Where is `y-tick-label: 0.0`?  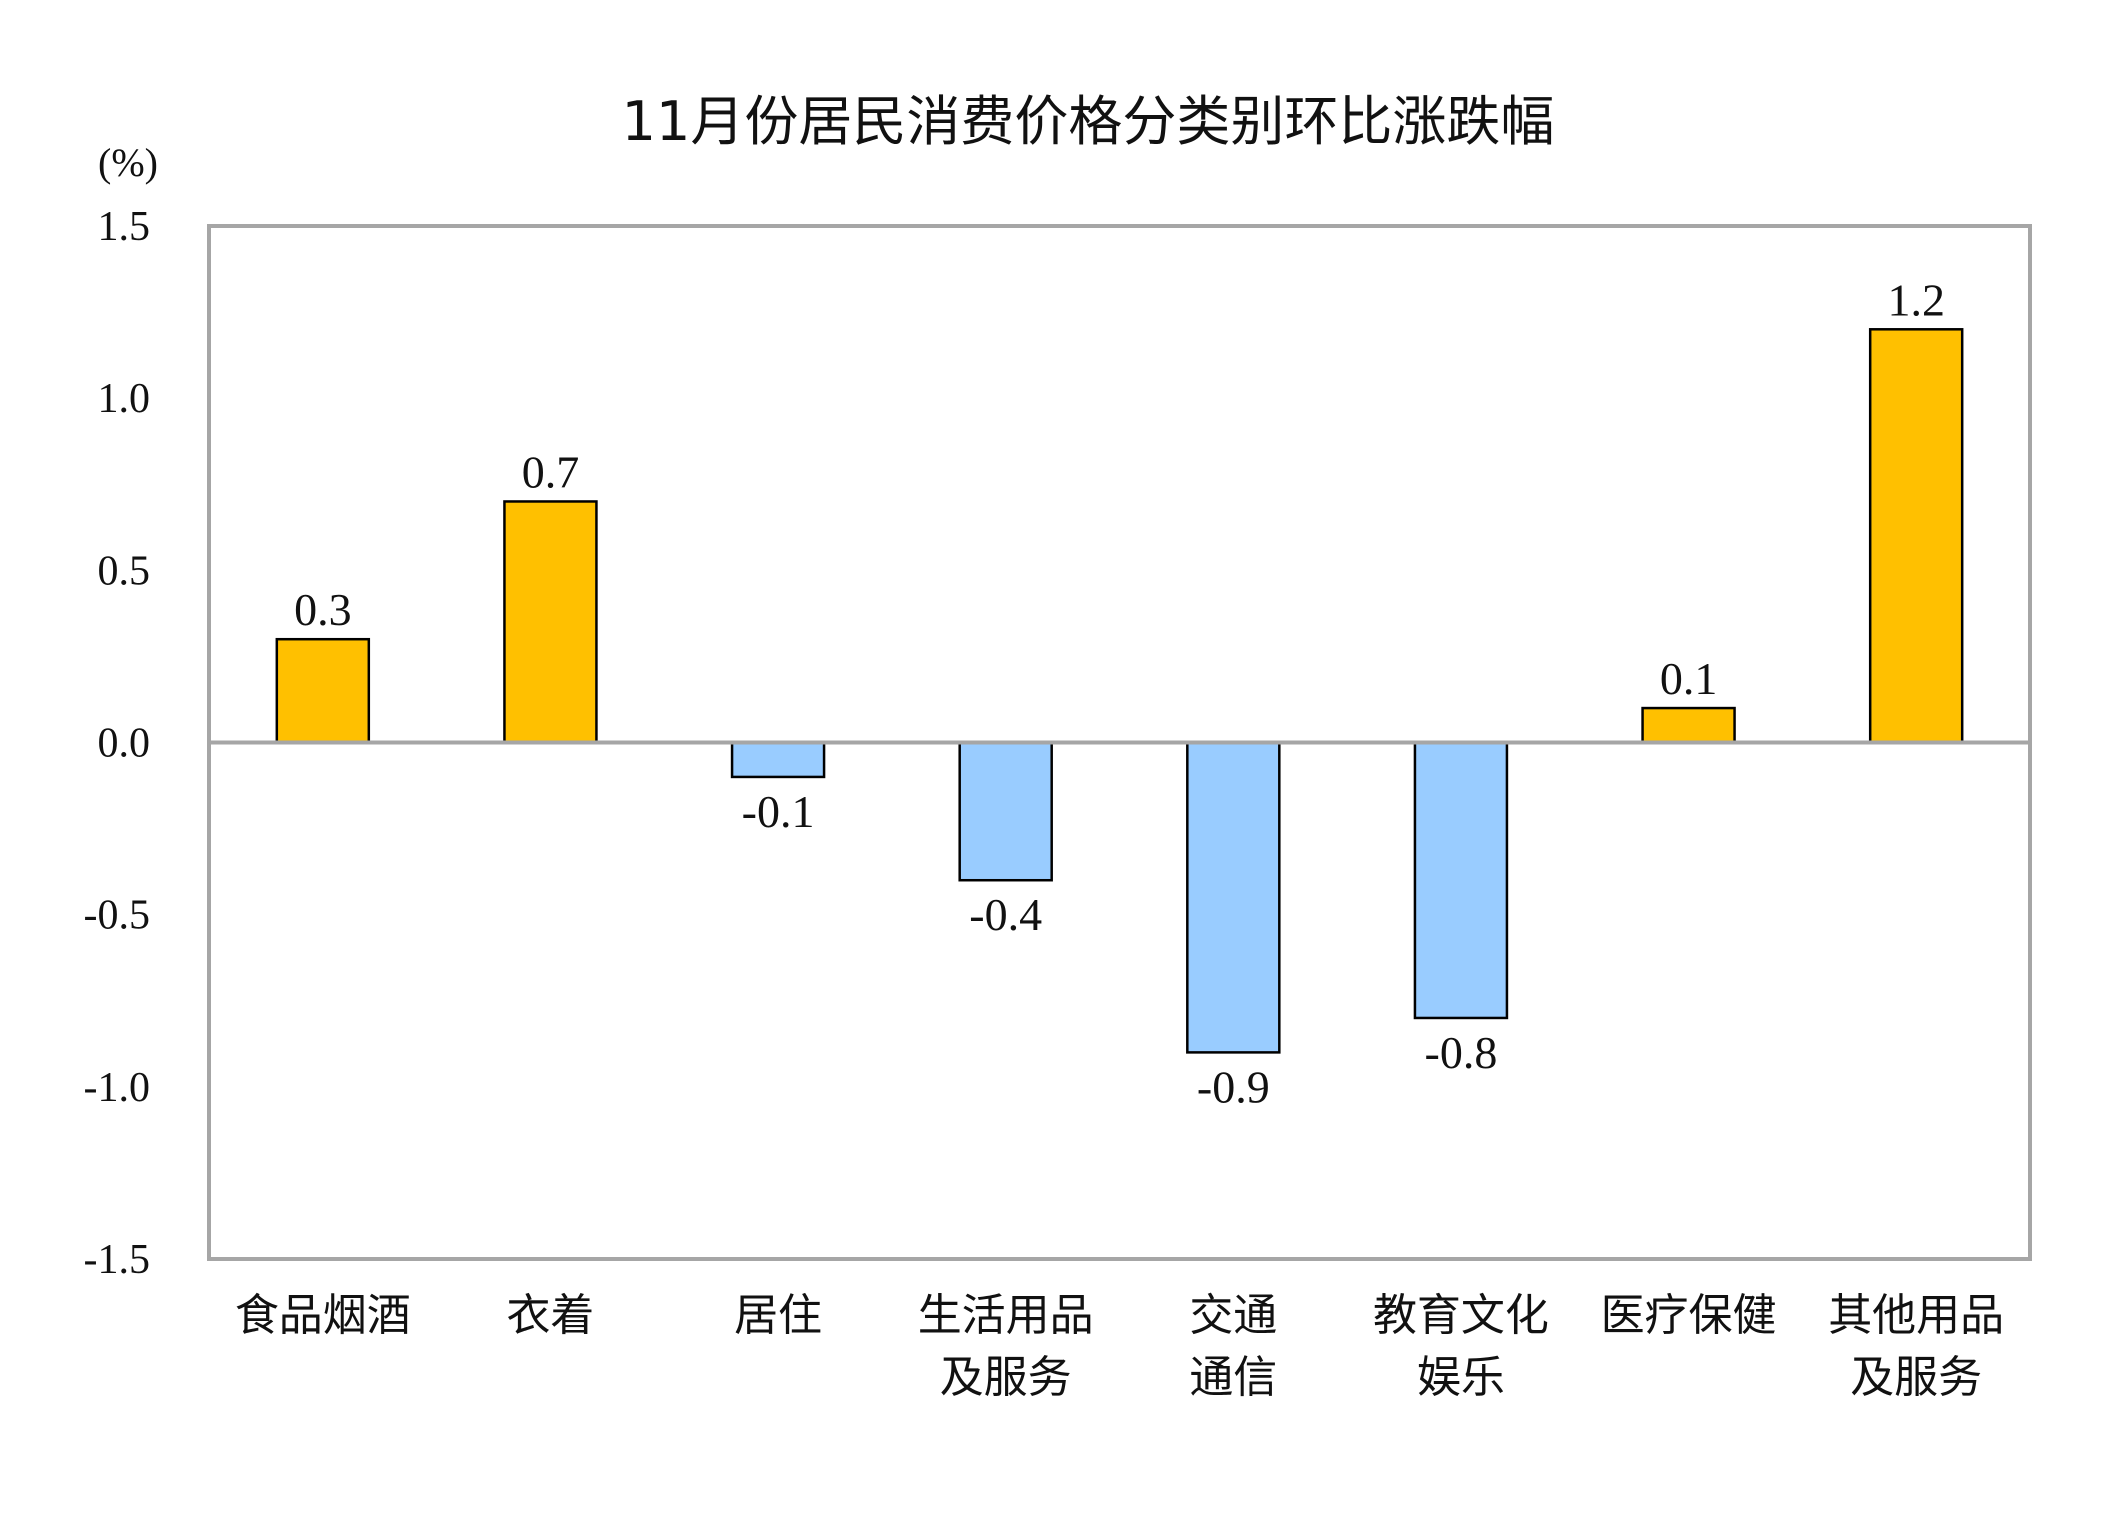
y-tick-label: 0.0 is located at coordinates (124, 744).